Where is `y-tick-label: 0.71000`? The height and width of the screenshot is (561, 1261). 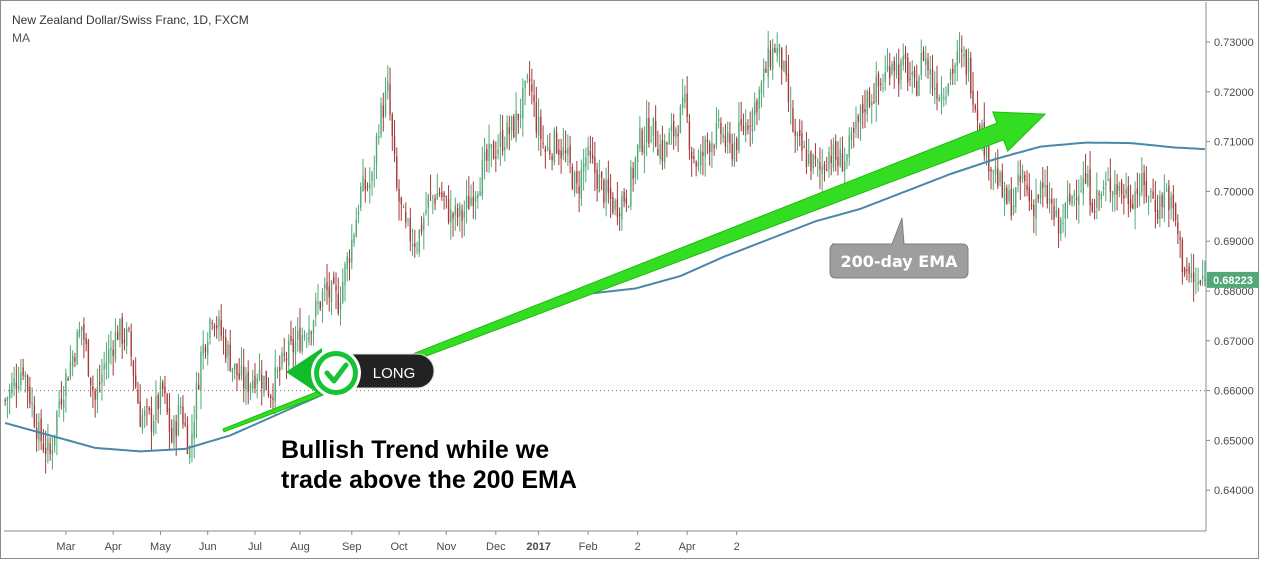
y-tick-label: 0.71000 is located at coordinates (1234, 143).